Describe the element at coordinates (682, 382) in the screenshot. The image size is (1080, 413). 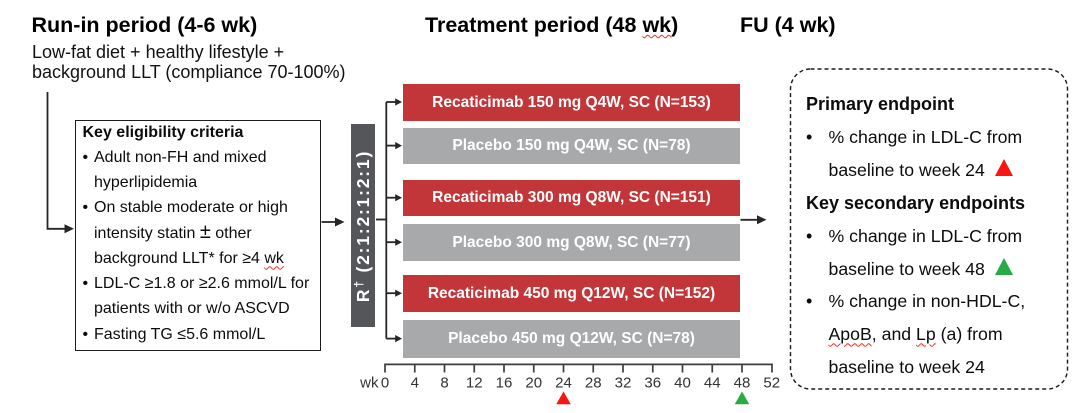
I see `svg-text: 40` at that location.